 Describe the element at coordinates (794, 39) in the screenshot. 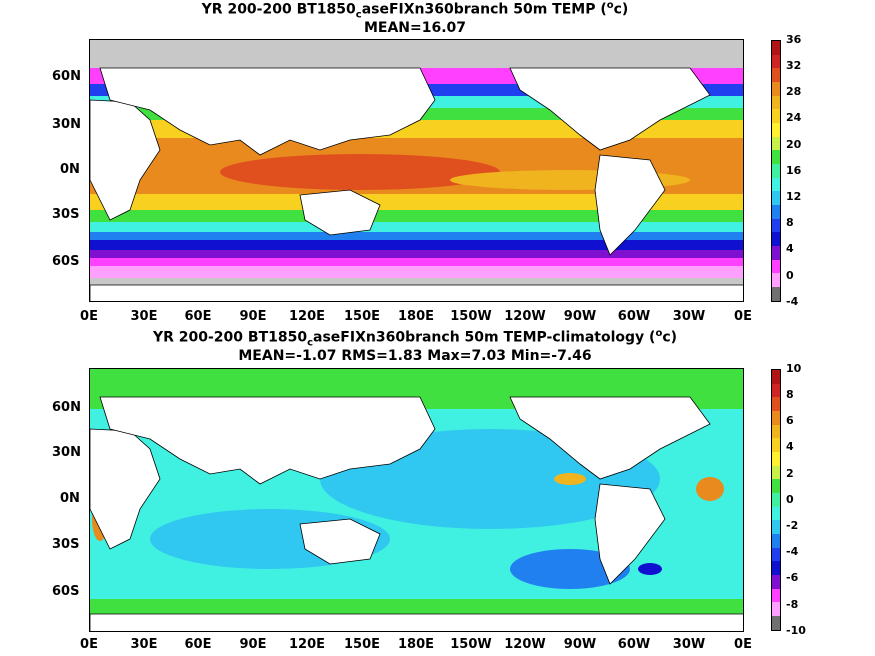

I see `colorbar-label: 36` at that location.